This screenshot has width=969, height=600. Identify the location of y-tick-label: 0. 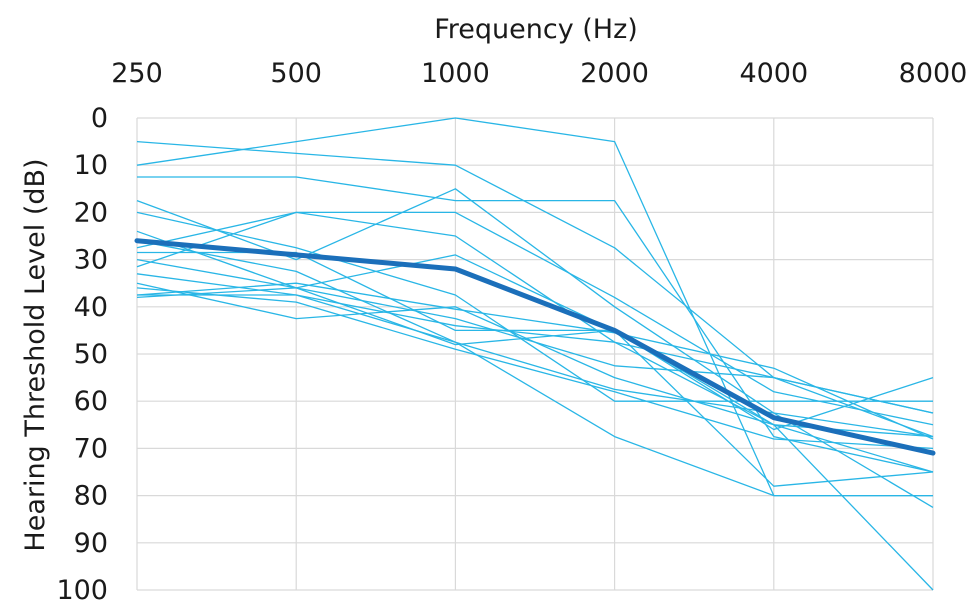
(99, 118).